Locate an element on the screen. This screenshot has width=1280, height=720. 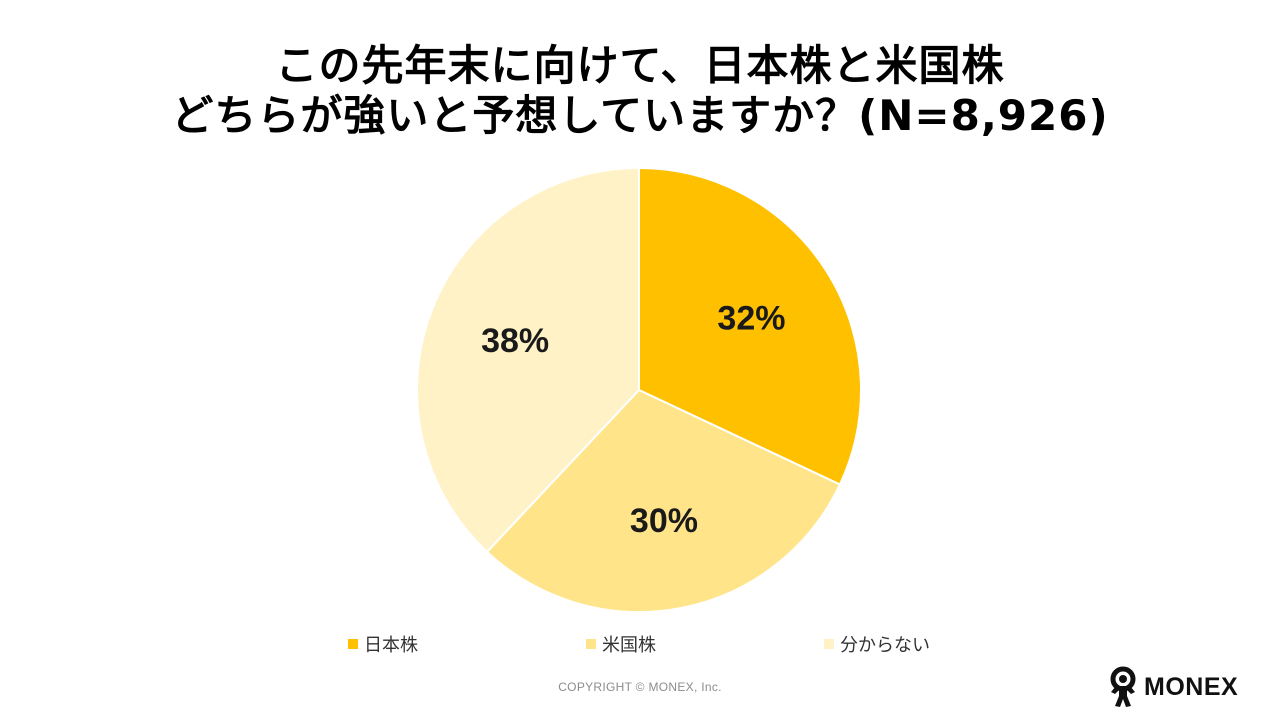
legend-swatch-us is located at coordinates (591, 644).